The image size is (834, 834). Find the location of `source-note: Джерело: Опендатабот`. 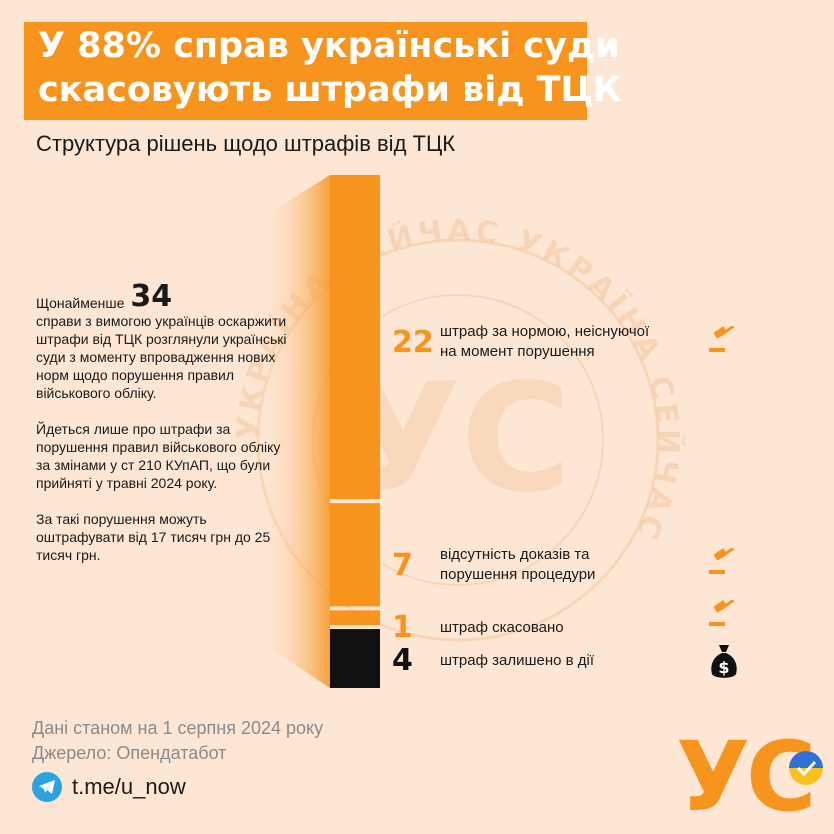

source-note: Джерело: Опендатабот is located at coordinates (129, 753).